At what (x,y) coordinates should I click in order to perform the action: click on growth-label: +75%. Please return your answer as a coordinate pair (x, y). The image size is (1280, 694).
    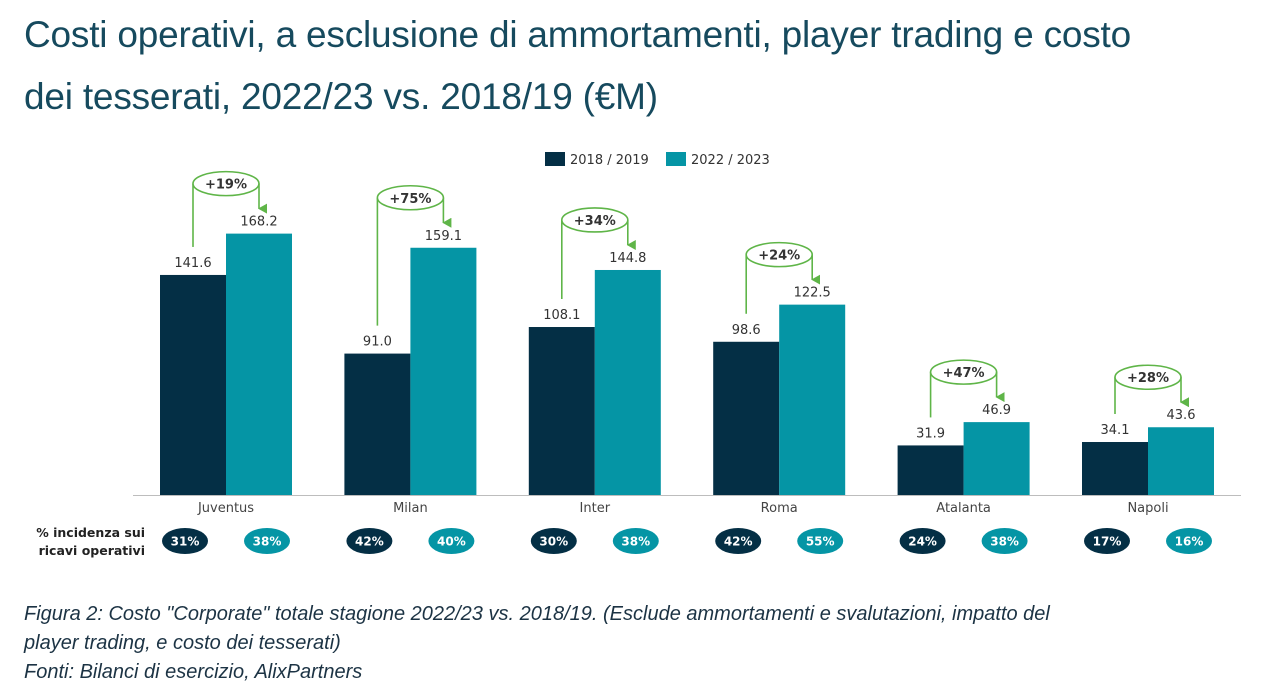
    Looking at the image, I should click on (410, 199).